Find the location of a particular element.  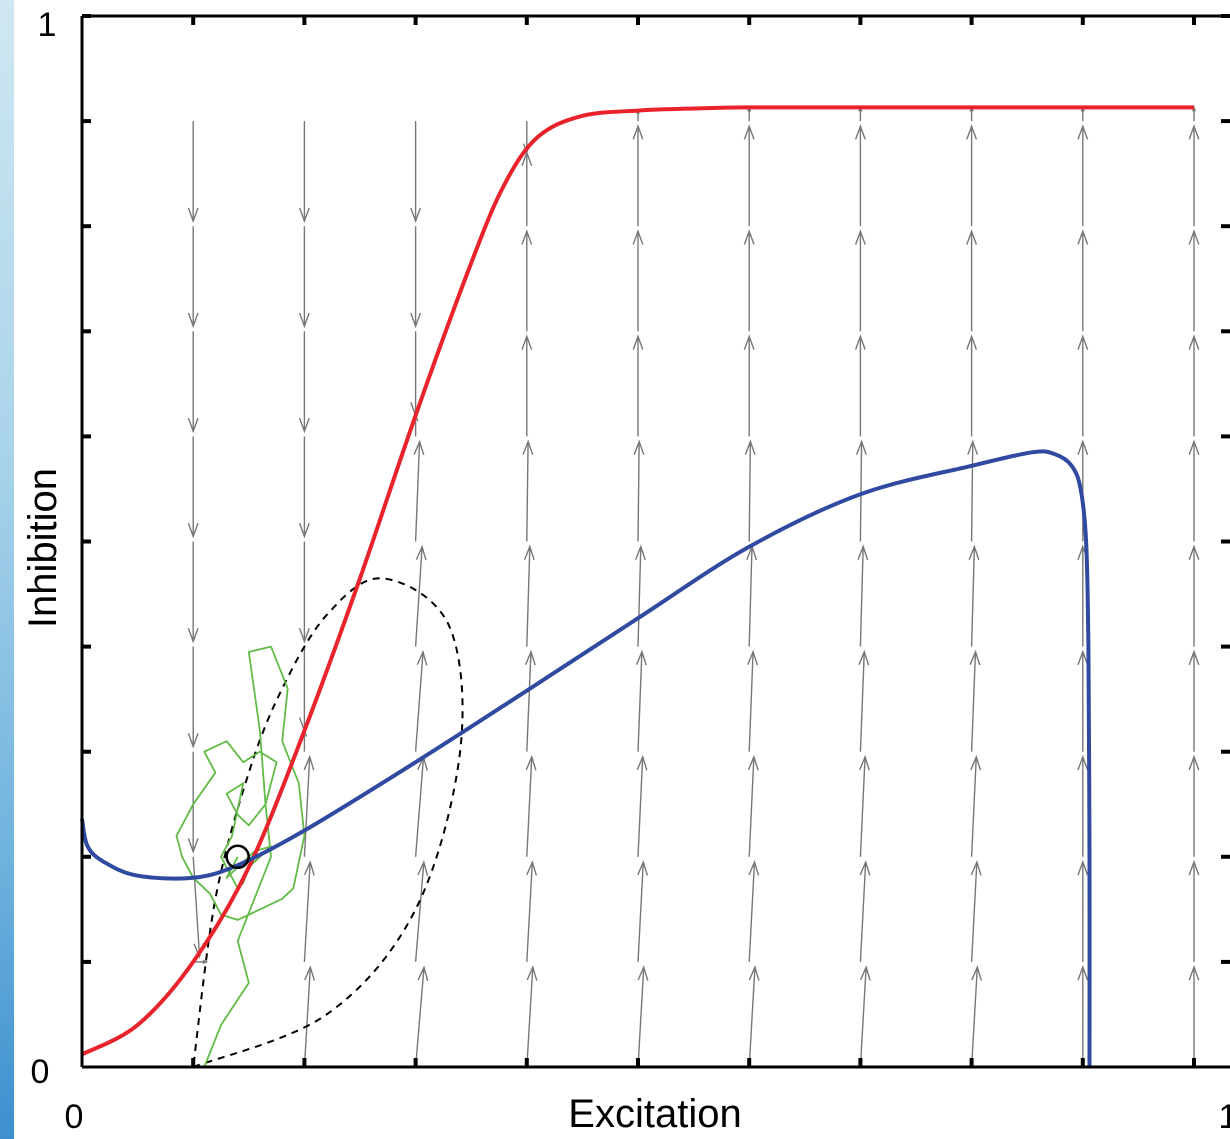

covariance-ellipse is located at coordinates (328, 822).